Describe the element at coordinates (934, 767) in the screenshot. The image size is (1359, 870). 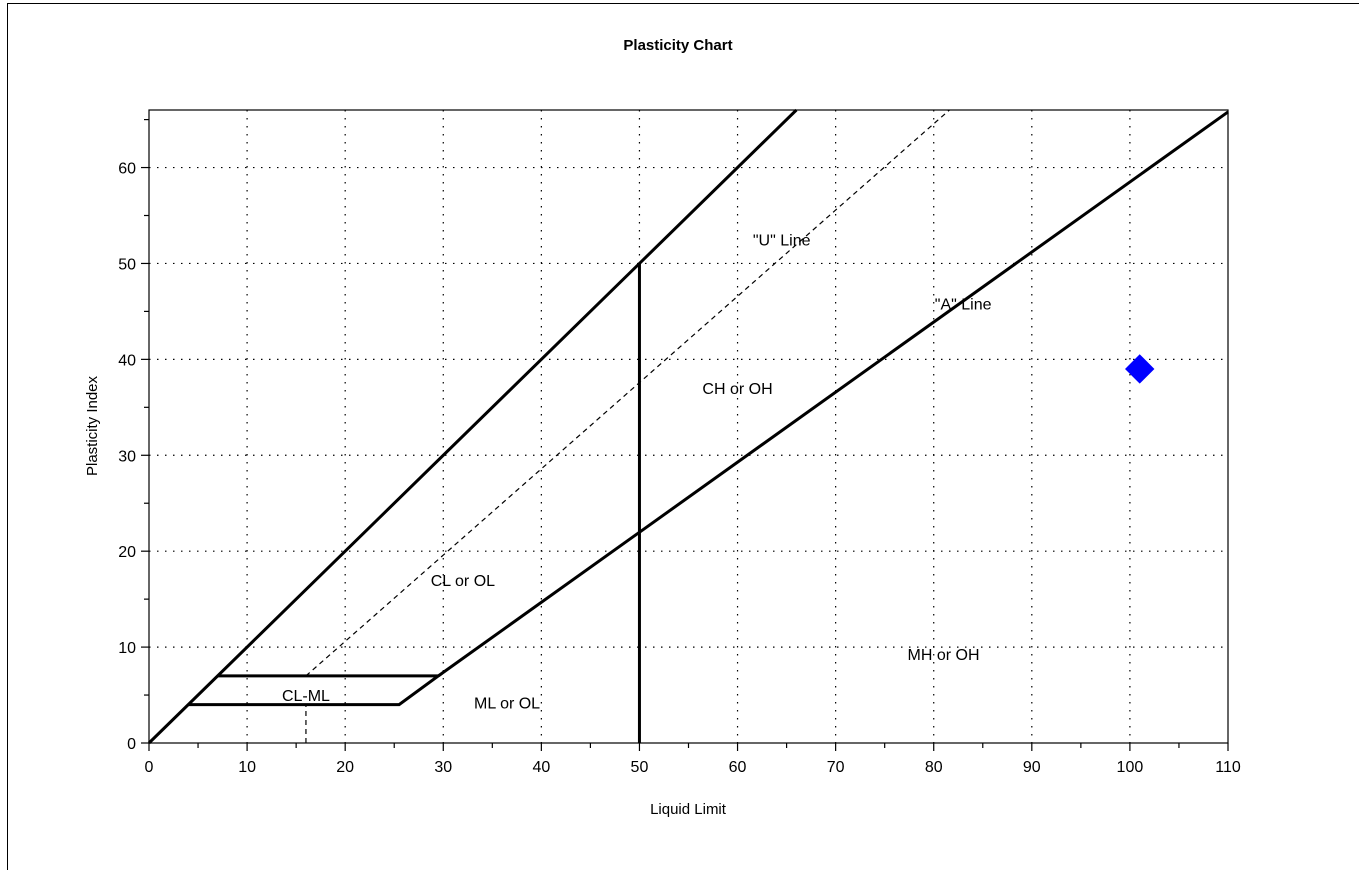
I see `x-tick-label: 80` at that location.